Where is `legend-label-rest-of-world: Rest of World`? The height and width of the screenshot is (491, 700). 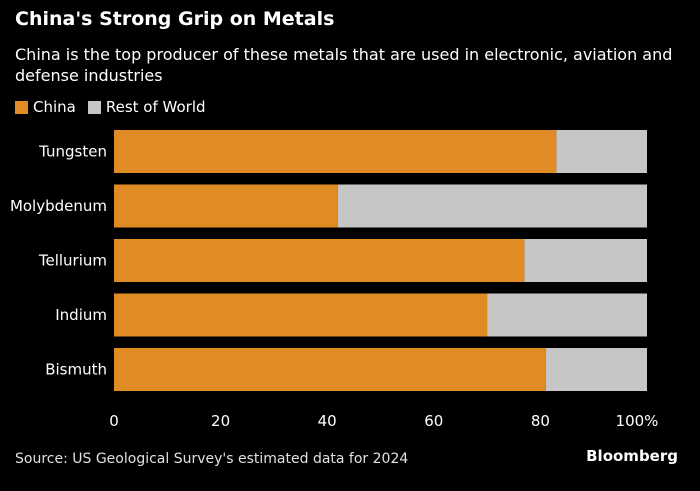 legend-label-rest-of-world: Rest of World is located at coordinates (155, 107).